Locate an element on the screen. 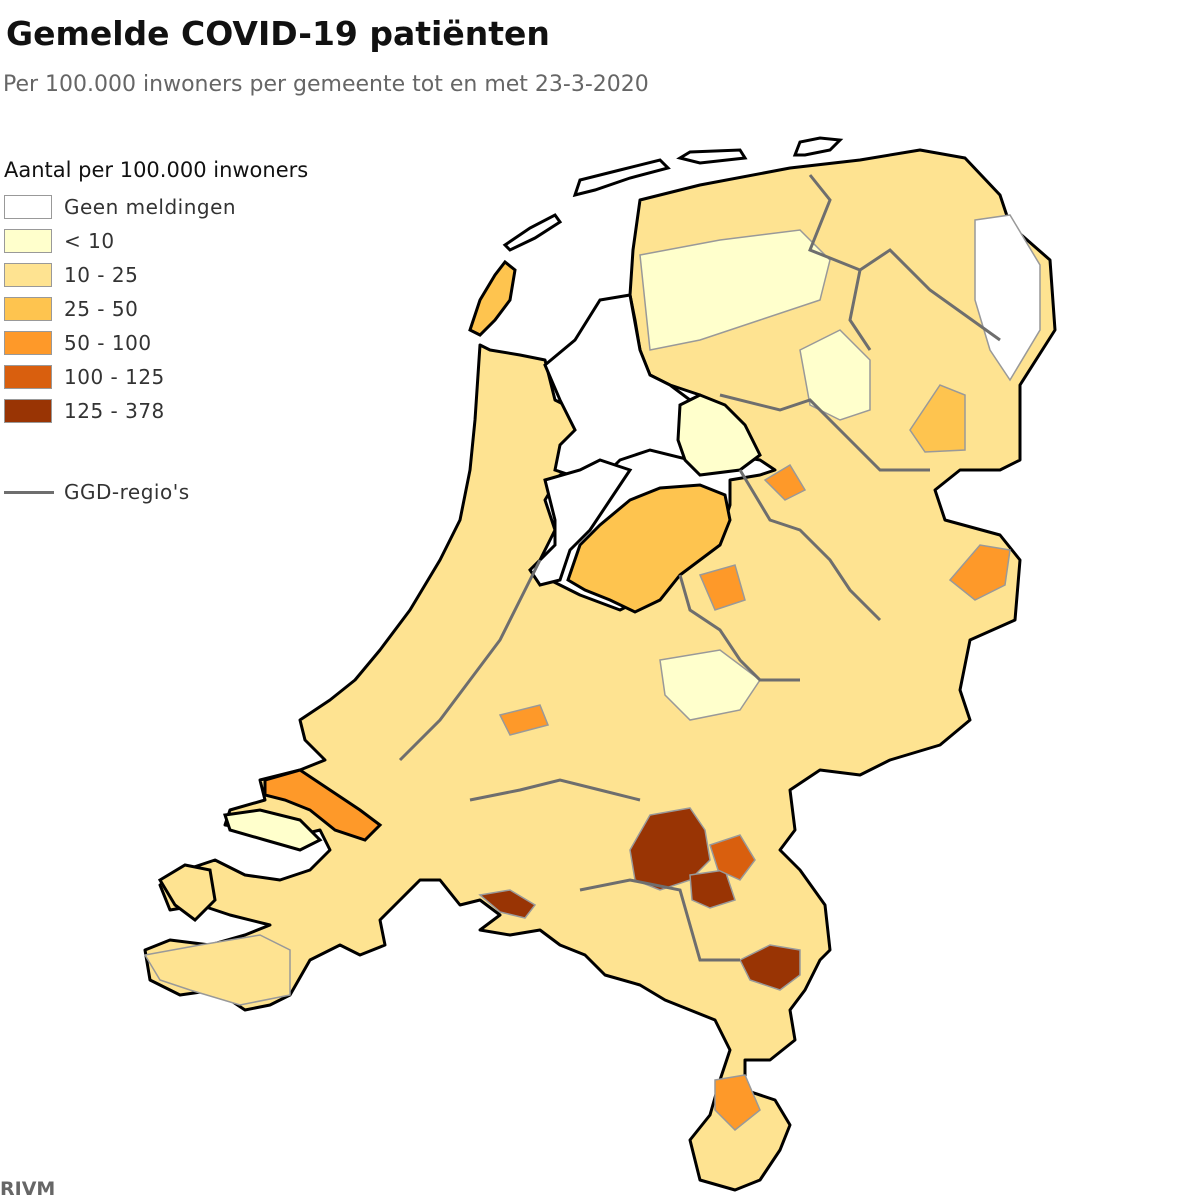  legend-title: Aantal per 100.000 inwoners is located at coordinates (156, 170).